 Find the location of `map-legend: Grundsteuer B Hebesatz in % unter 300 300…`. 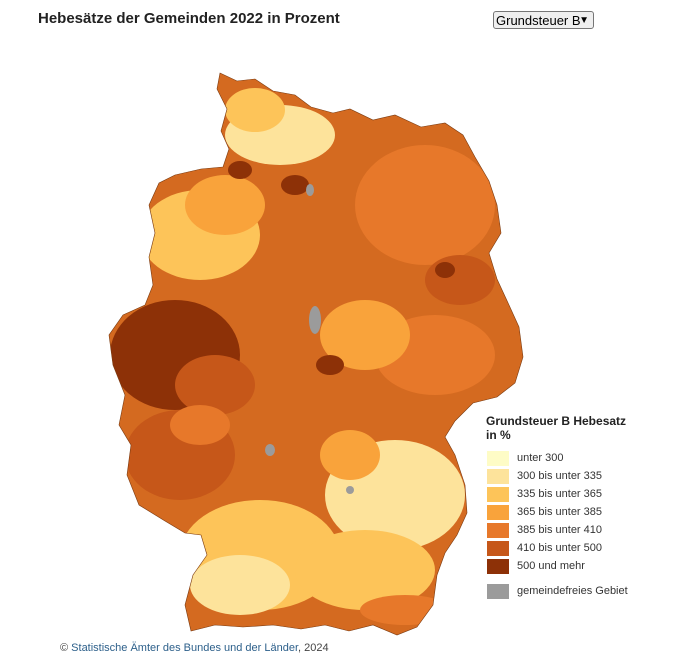

map-legend: Grundsteuer B Hebesatz in % unter 300 300… is located at coordinates (576, 507).